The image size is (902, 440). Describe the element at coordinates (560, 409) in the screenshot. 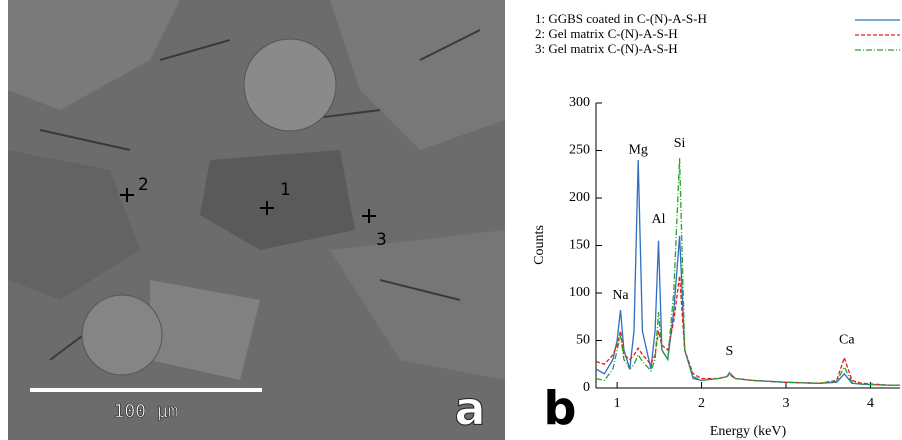

I see `panel-label: b` at that location.